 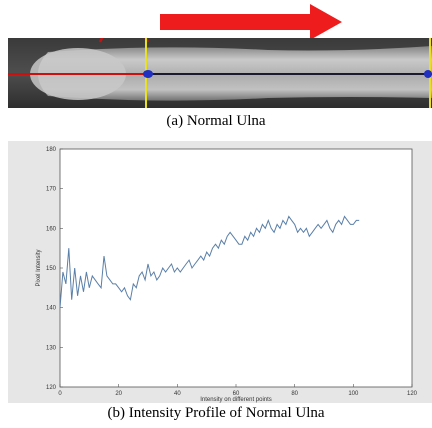 I want to click on direction-arrow, so click(x=251, y=22).